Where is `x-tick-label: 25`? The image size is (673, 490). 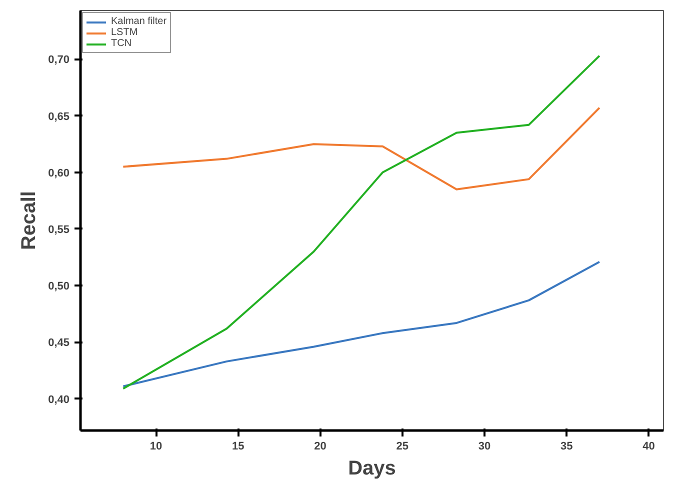
x-tick-label: 25 is located at coordinates (402, 446).